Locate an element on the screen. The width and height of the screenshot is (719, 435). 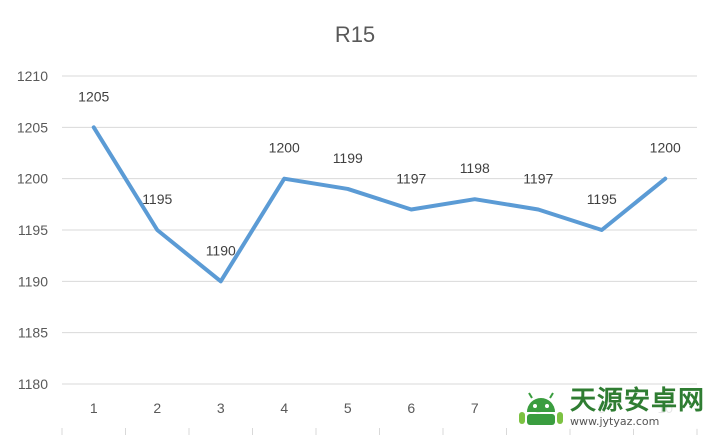
x-tick-label: 3 is located at coordinates (221, 408).